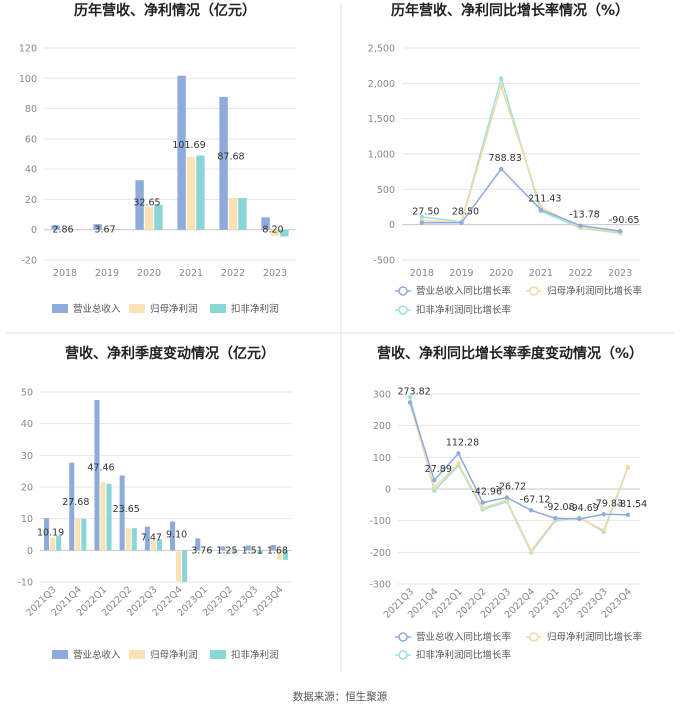 The image size is (680, 712). Describe the element at coordinates (486, 492) in the screenshot. I see `data-label: -42.96` at that location.